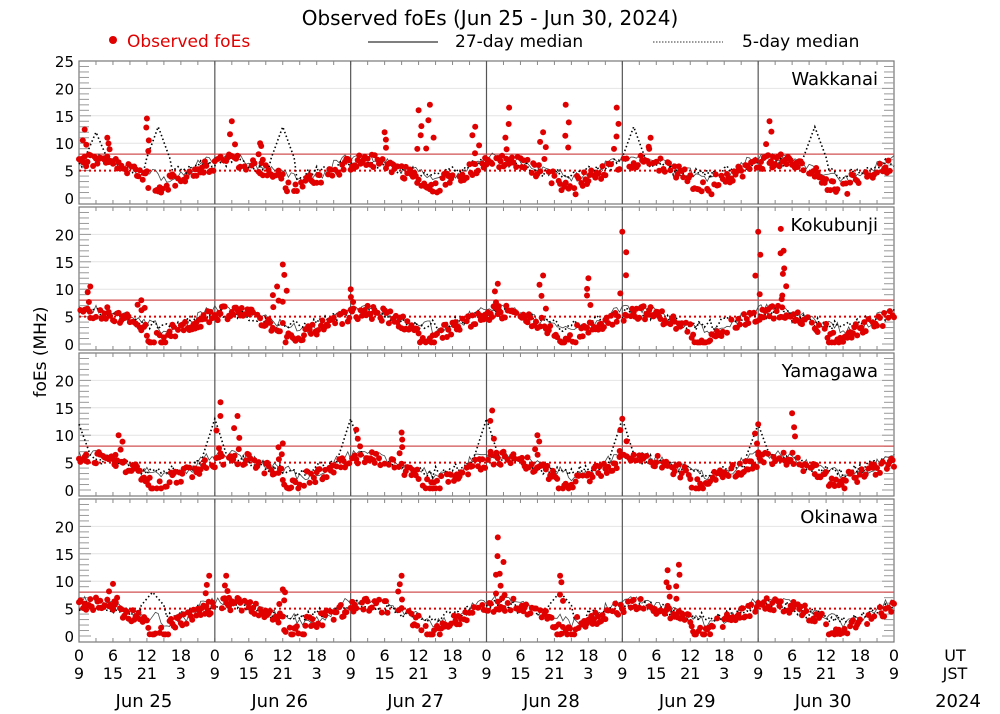 This screenshot has width=1000, height=714. Describe the element at coordinates (144, 701) in the screenshot. I see `day-label: Jun 25` at that location.